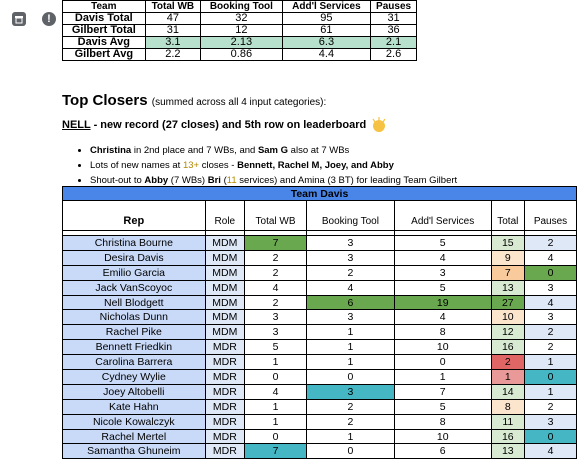  Describe the element at coordinates (393, 54) in the screenshot. I see `summary-value-cell: 2.6` at that location.